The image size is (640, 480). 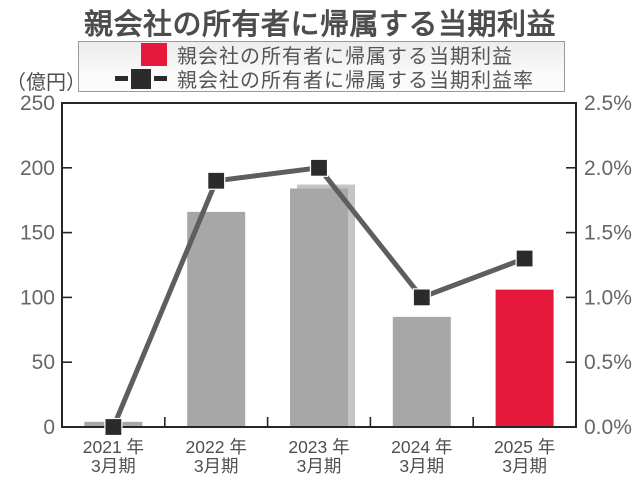 I want to click on legend-bar-label: 親会社の所有者に帰属する当期利益, so click(x=345, y=57).